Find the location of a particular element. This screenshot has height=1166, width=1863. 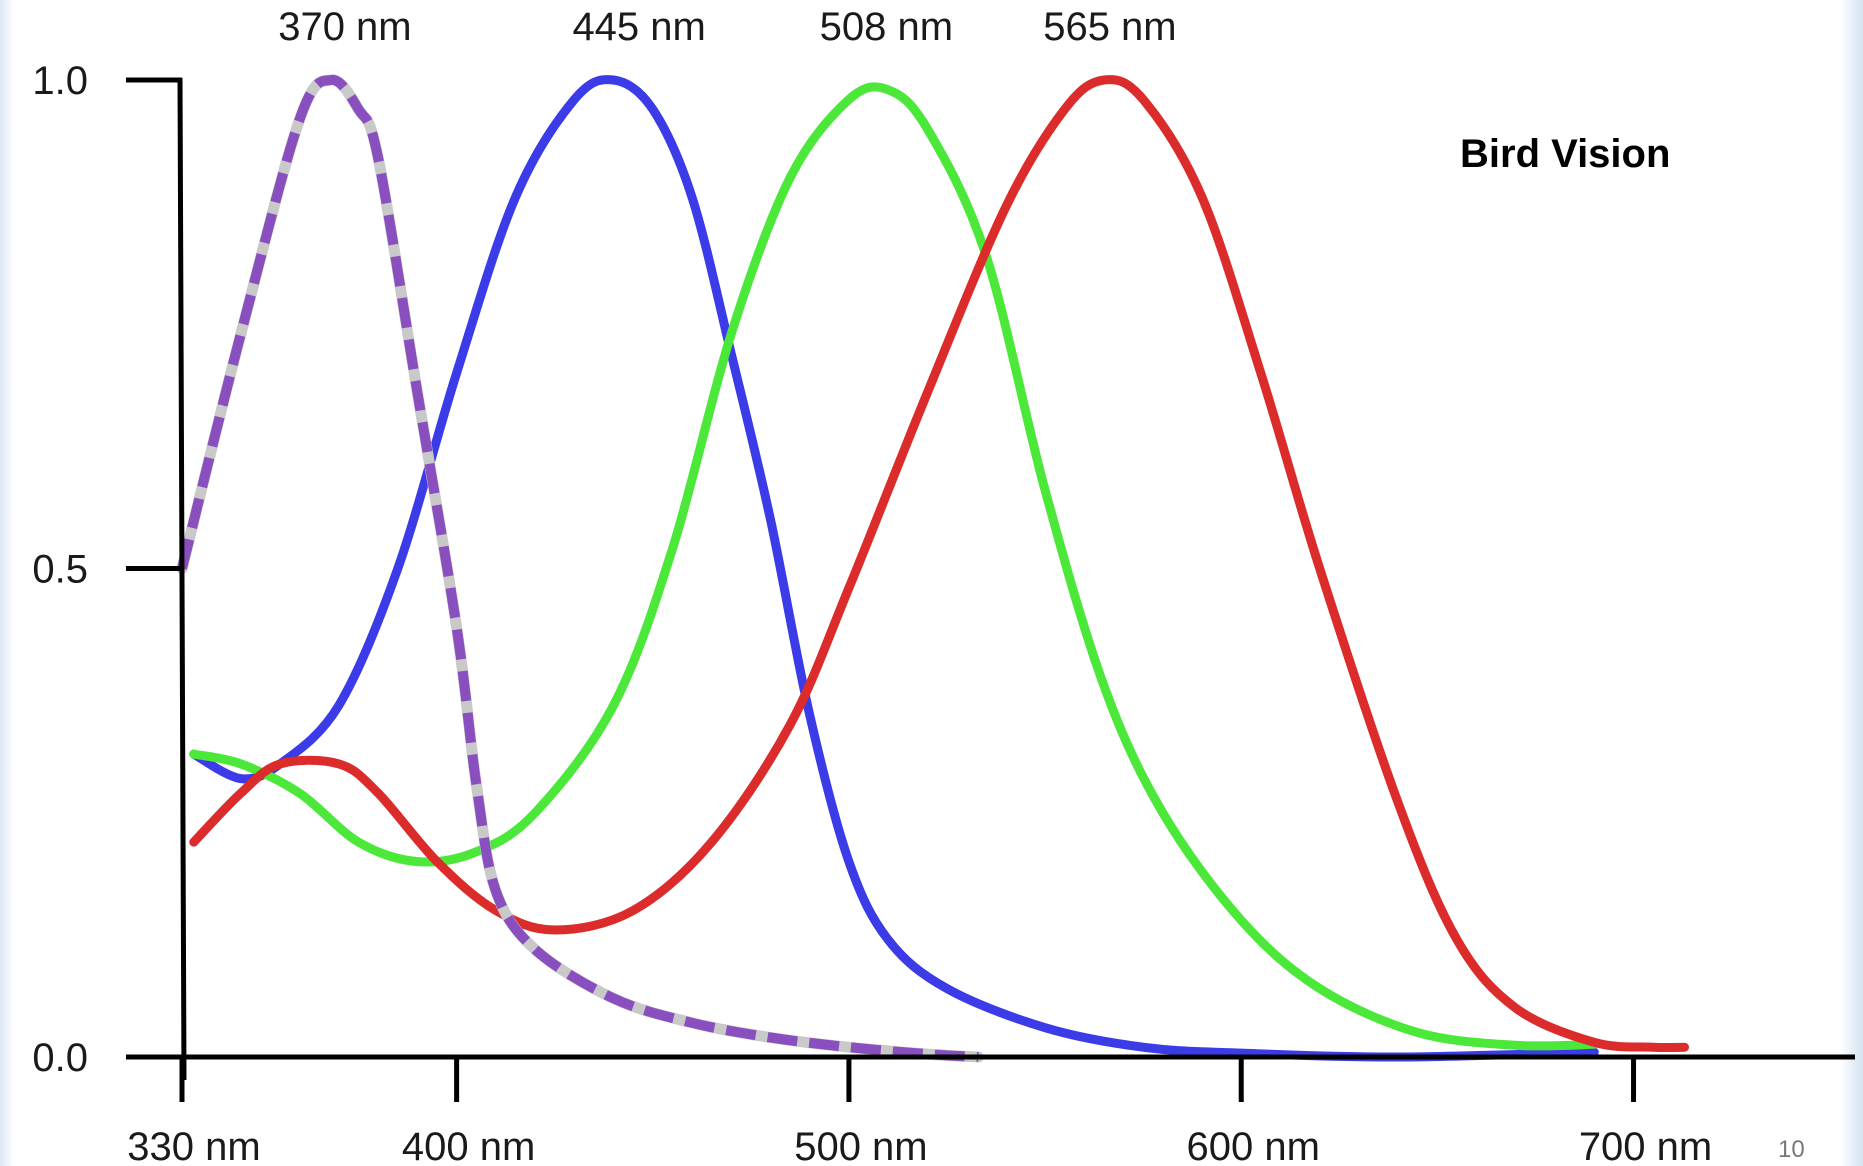

x-tick-label: 500 nm is located at coordinates (860, 1145).